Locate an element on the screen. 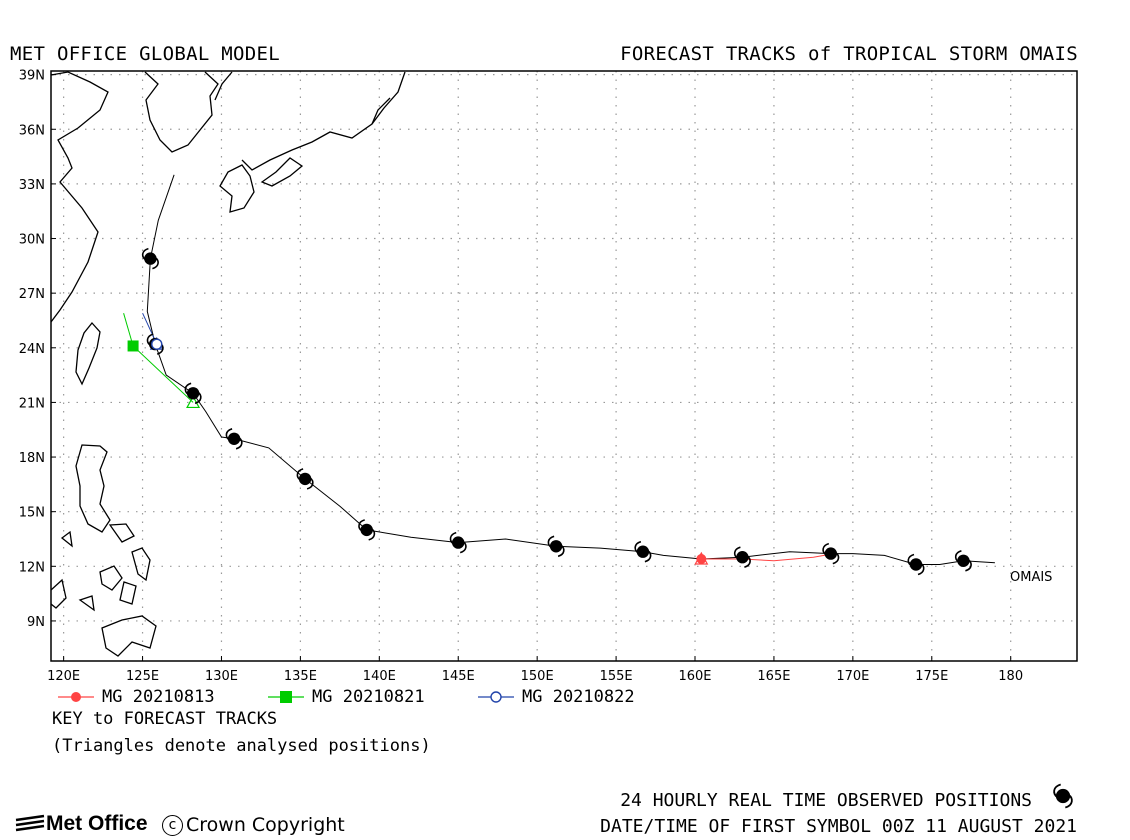 The width and height of the screenshot is (1130, 840). right-title: FORECAST TRACKS of TROPICAL STORM OMAIS is located at coordinates (849, 54).